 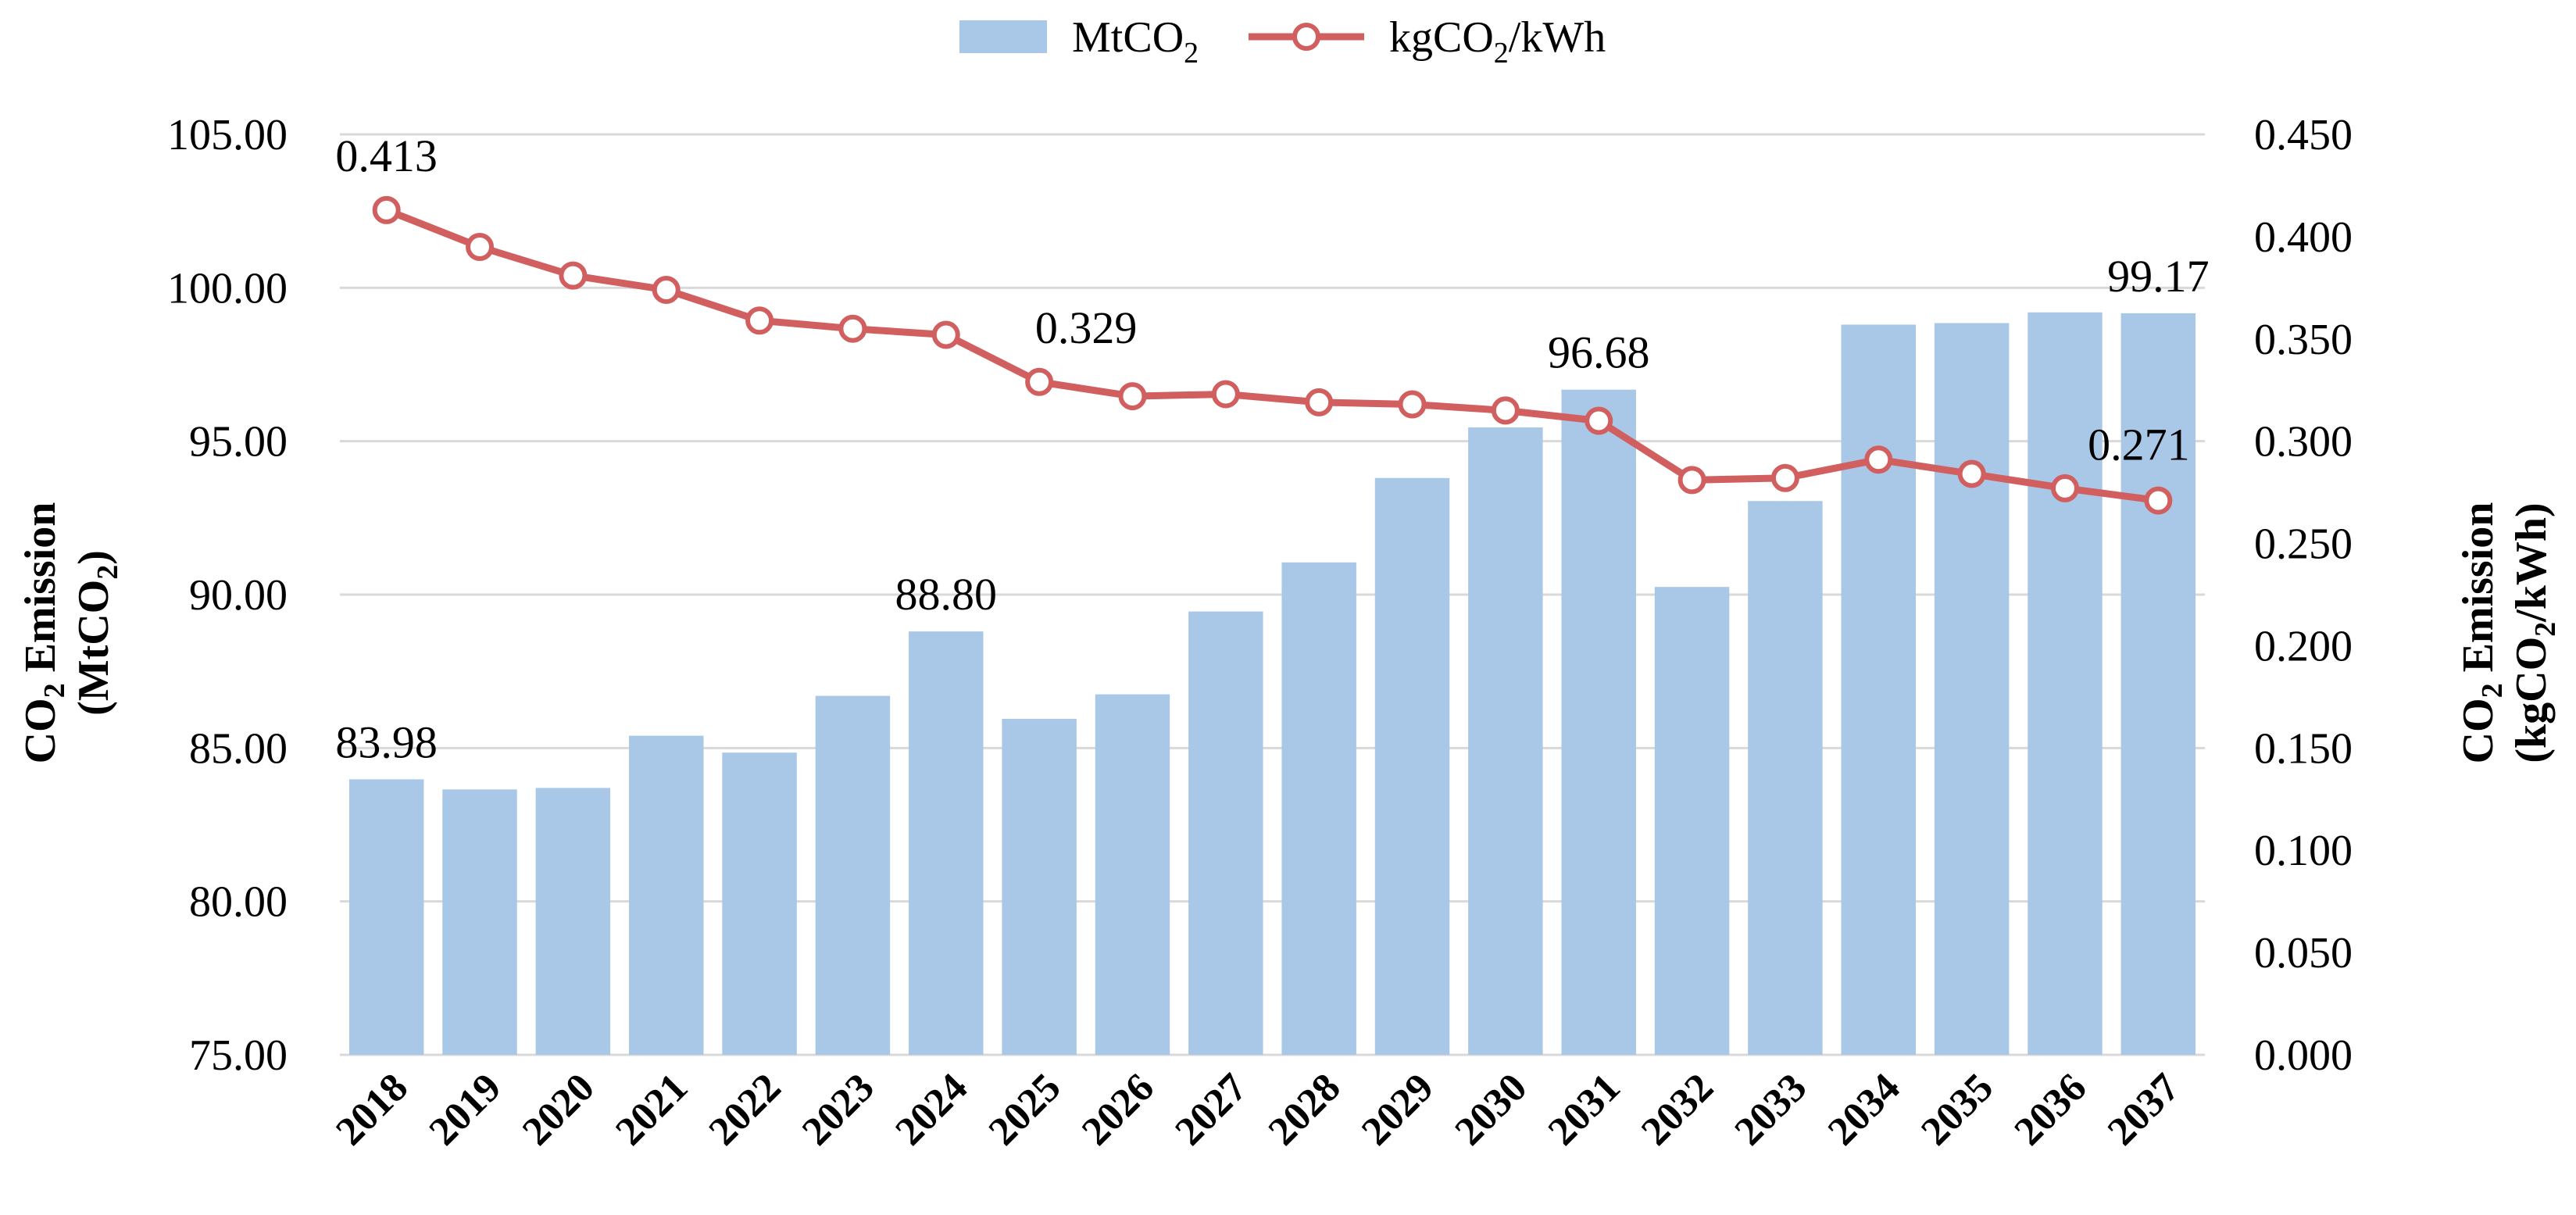 What do you see at coordinates (387, 741) in the screenshot?
I see `bar-data-label: 83.98` at bounding box center [387, 741].